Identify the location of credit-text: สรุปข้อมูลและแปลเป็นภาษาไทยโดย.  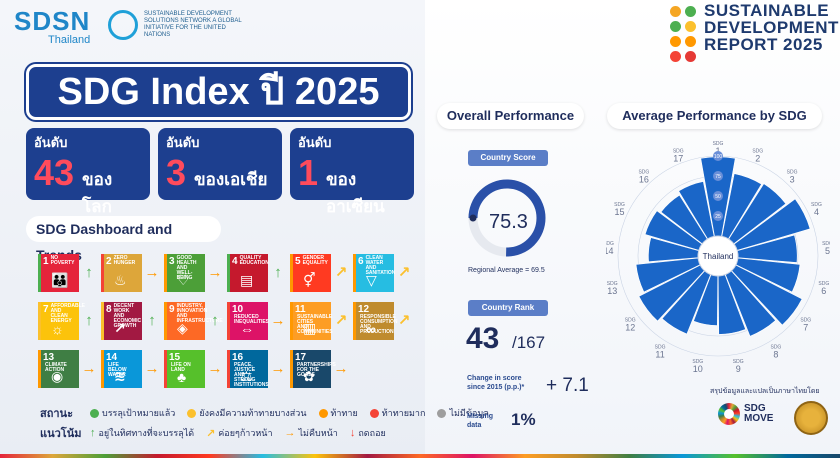
(765, 391).